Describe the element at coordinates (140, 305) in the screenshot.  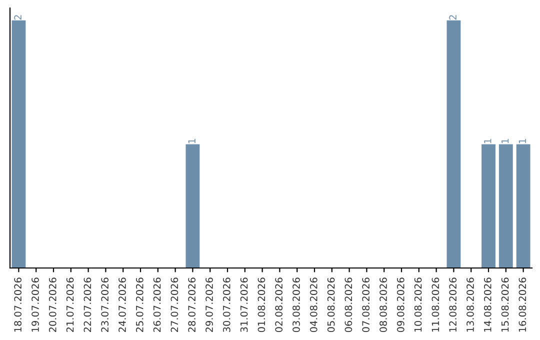
I see `x-tick-label: 25.07.2026` at that location.